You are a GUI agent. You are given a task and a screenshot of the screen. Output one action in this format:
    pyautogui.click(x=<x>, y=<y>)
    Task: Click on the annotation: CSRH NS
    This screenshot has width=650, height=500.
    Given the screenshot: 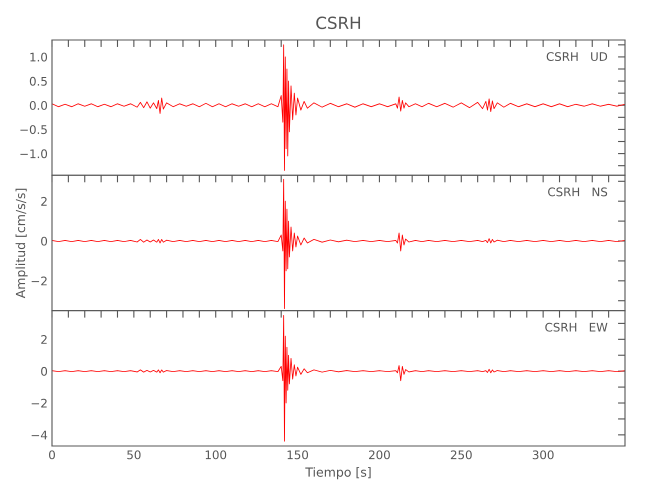 What is the action you would take?
    pyautogui.click(x=578, y=191)
    